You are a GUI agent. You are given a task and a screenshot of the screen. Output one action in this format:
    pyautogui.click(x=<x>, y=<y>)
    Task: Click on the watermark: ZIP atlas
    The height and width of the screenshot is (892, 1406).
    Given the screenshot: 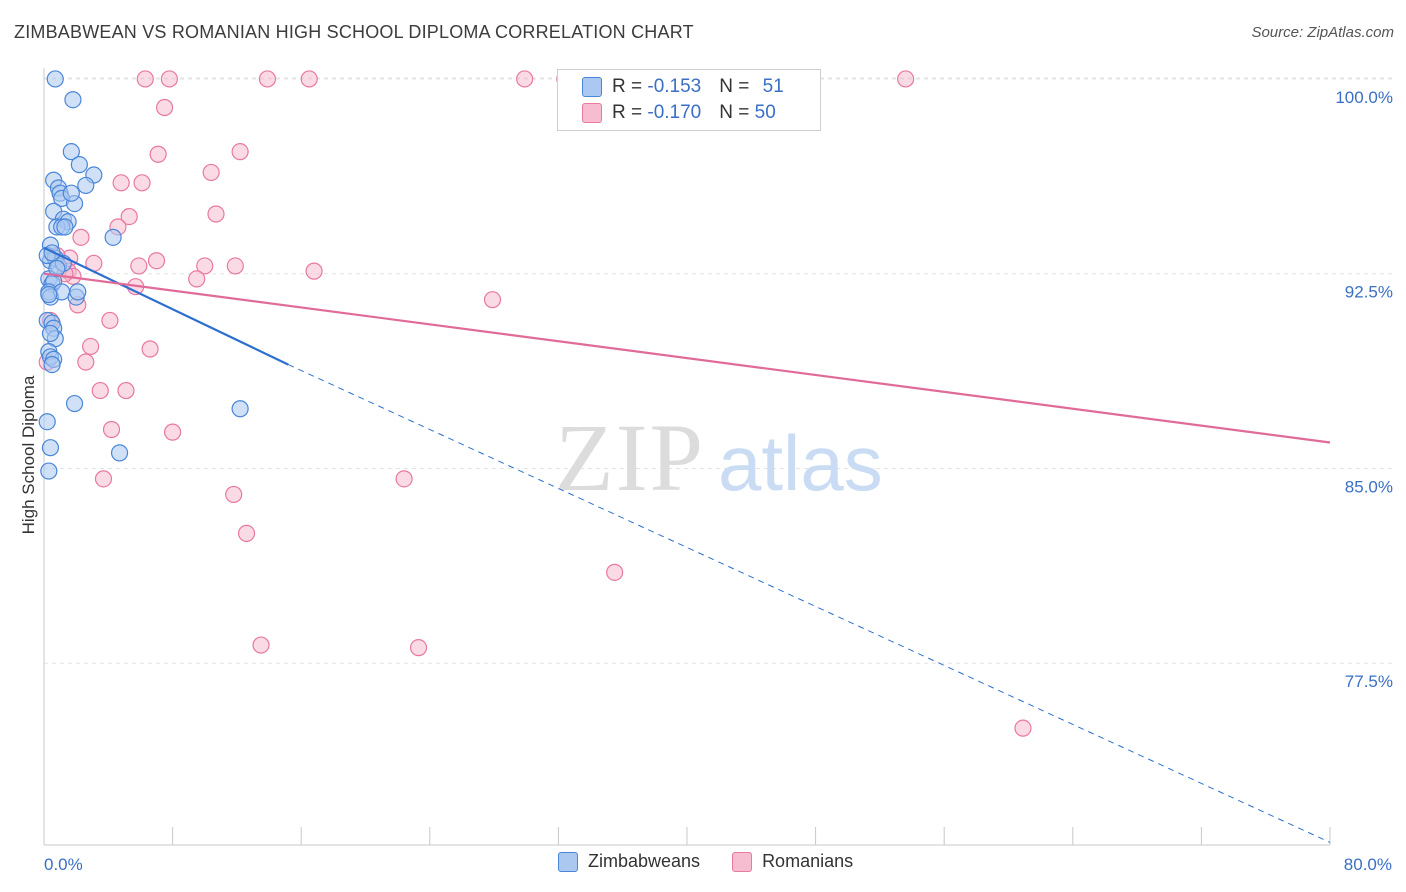 What is the action you would take?
    pyautogui.click(x=719, y=457)
    